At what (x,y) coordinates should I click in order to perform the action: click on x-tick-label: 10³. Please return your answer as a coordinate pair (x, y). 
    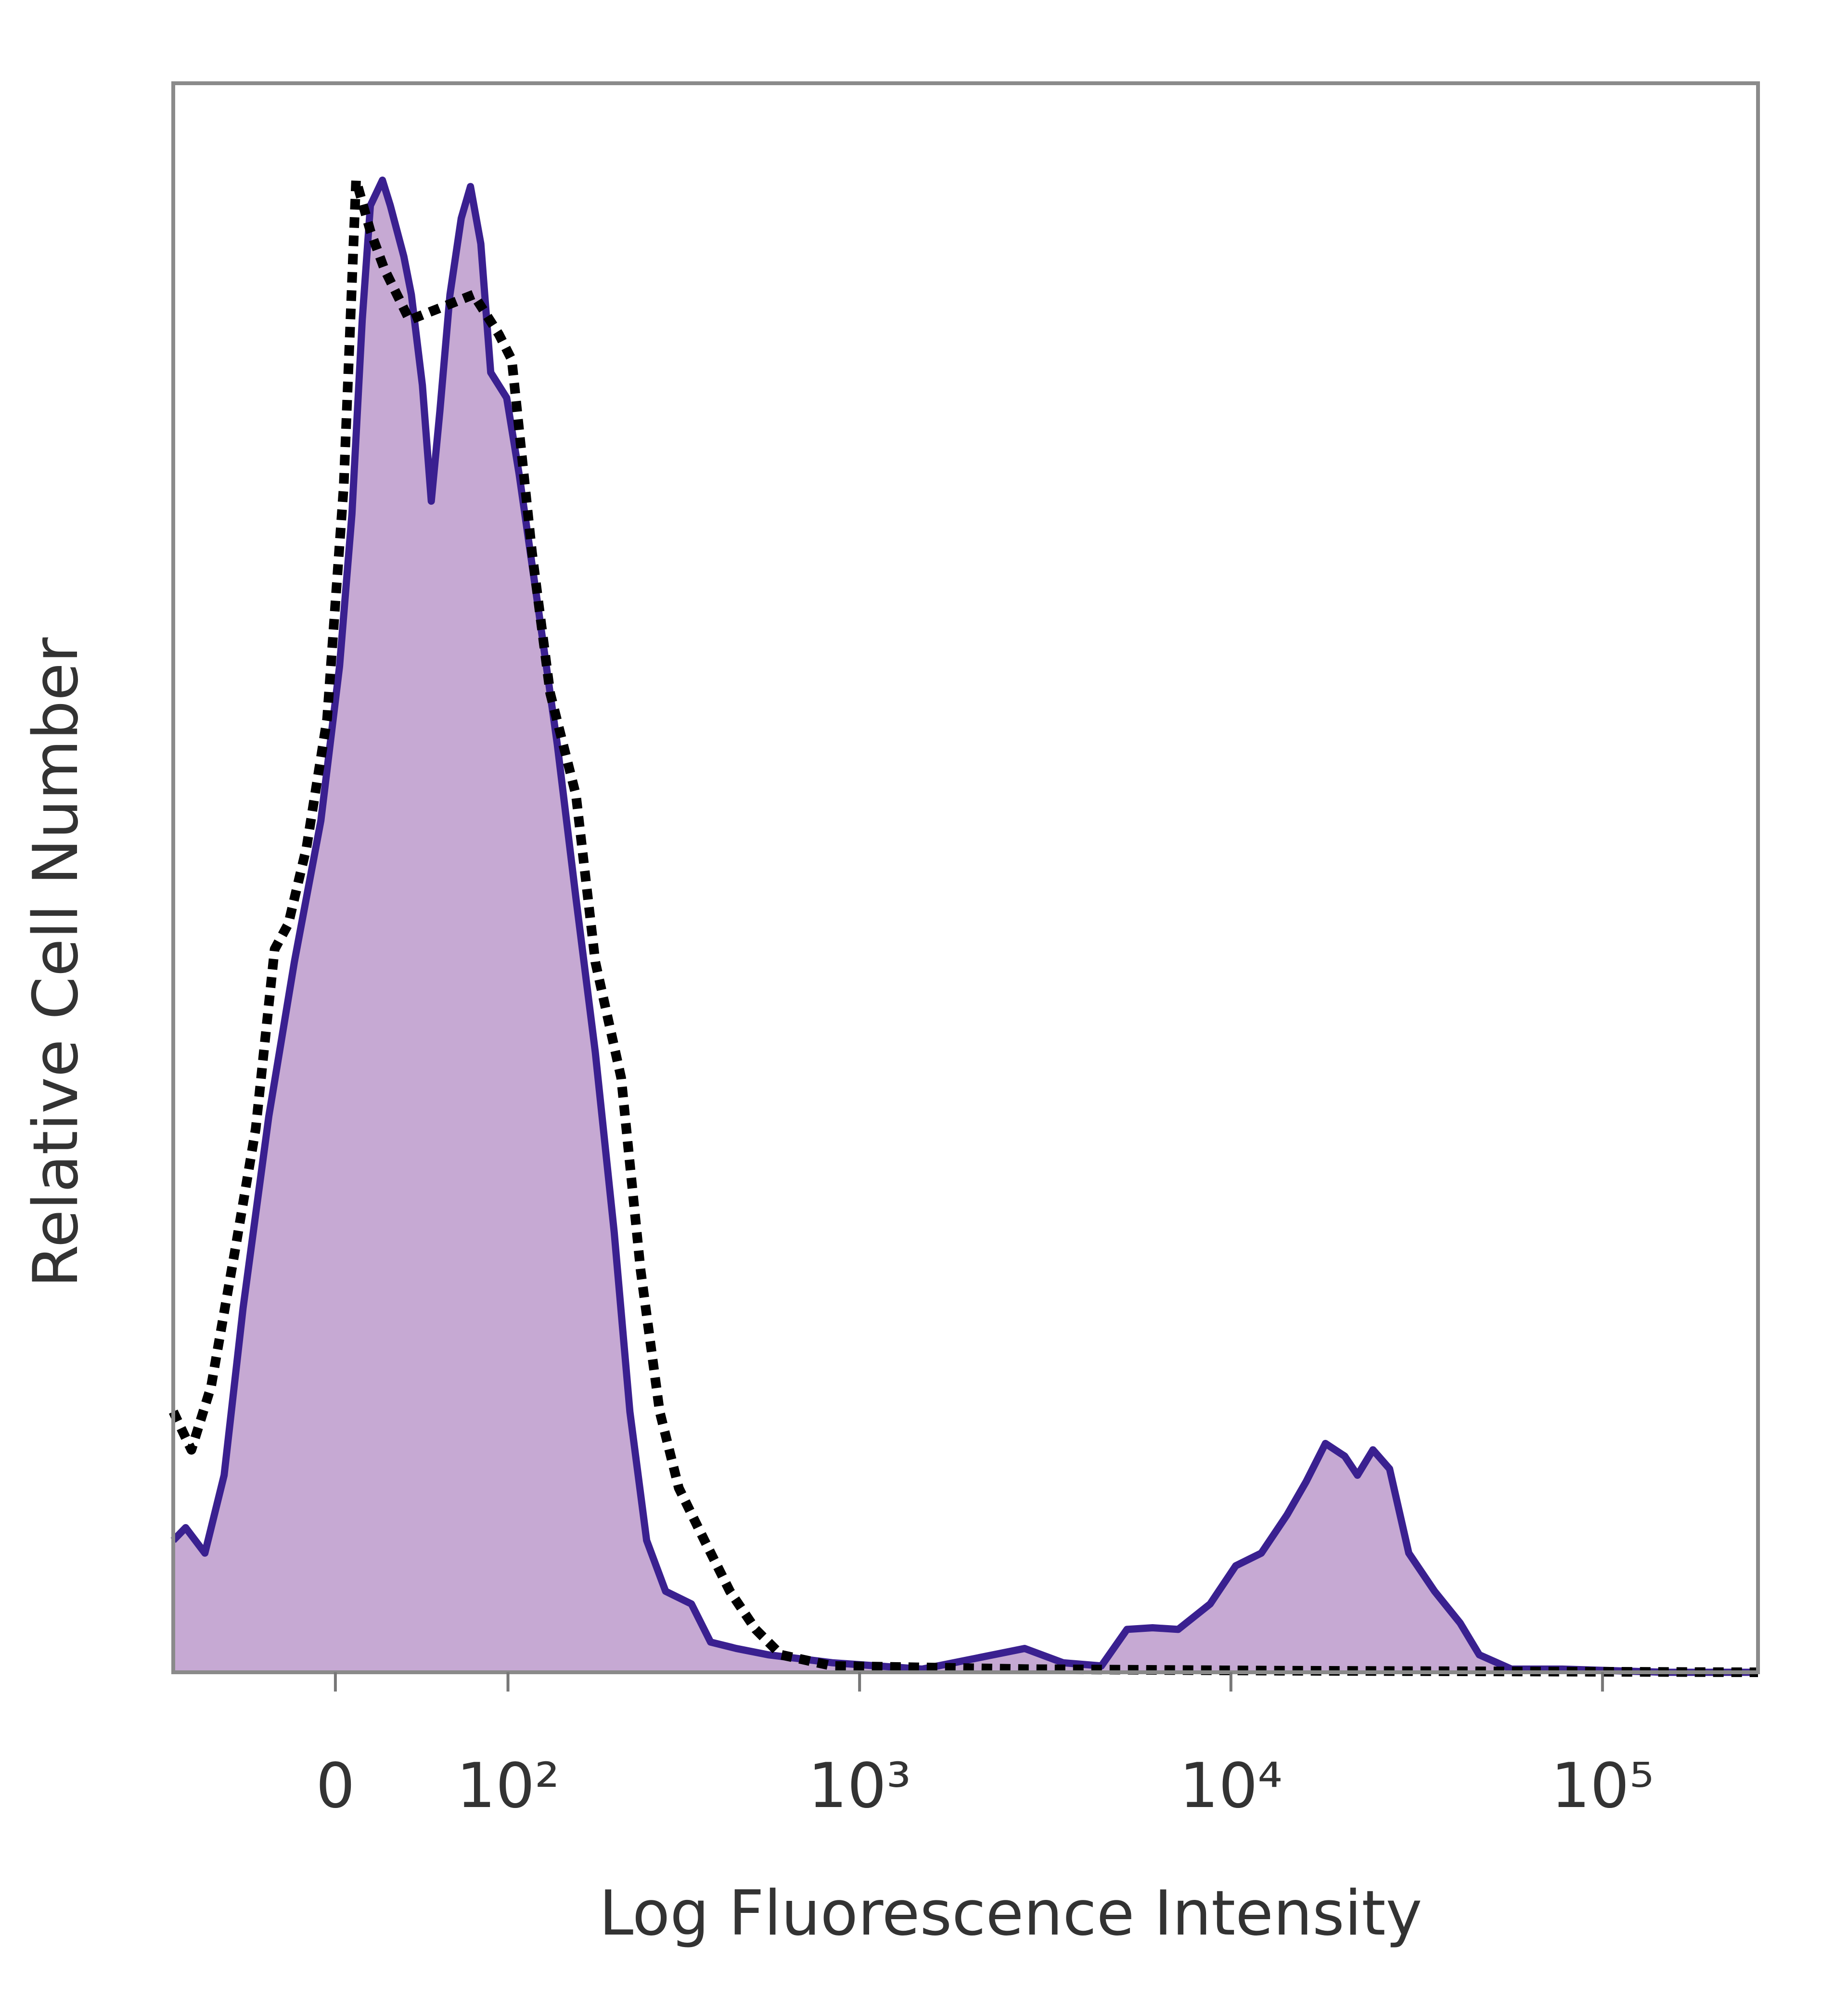
    Looking at the image, I should click on (859, 1786).